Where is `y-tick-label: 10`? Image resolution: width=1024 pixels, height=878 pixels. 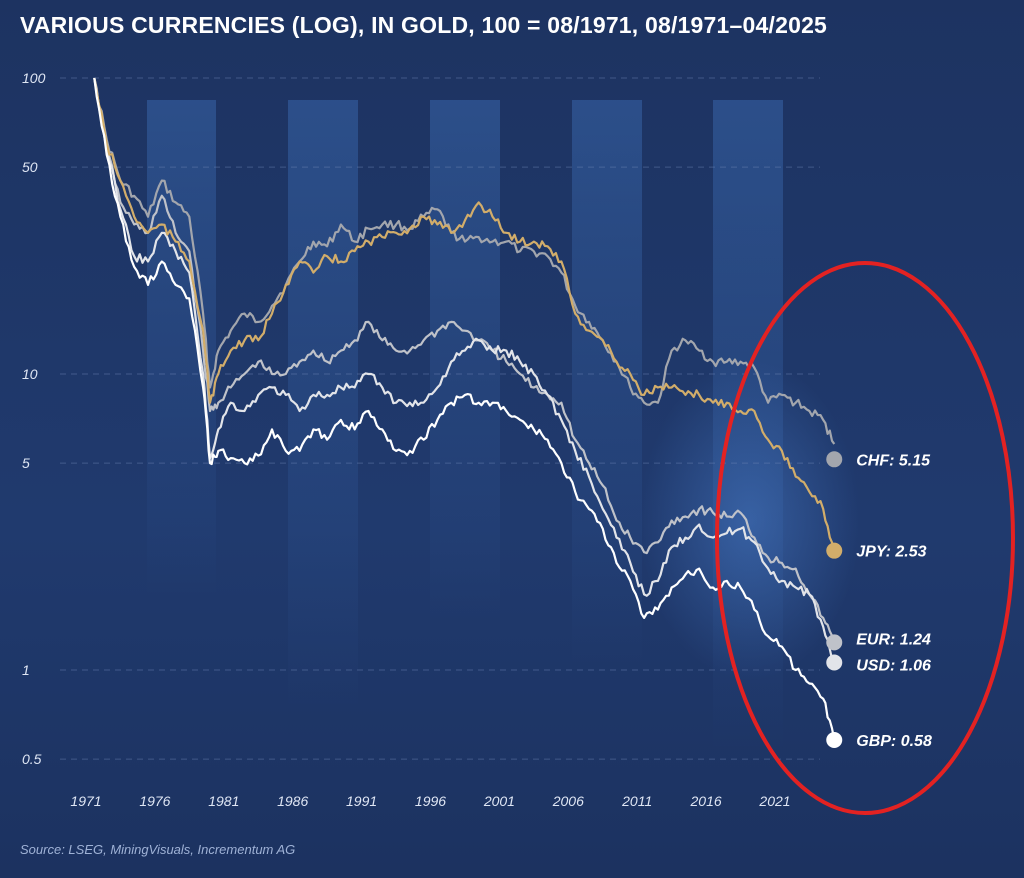 y-tick-label: 10 is located at coordinates (30, 374).